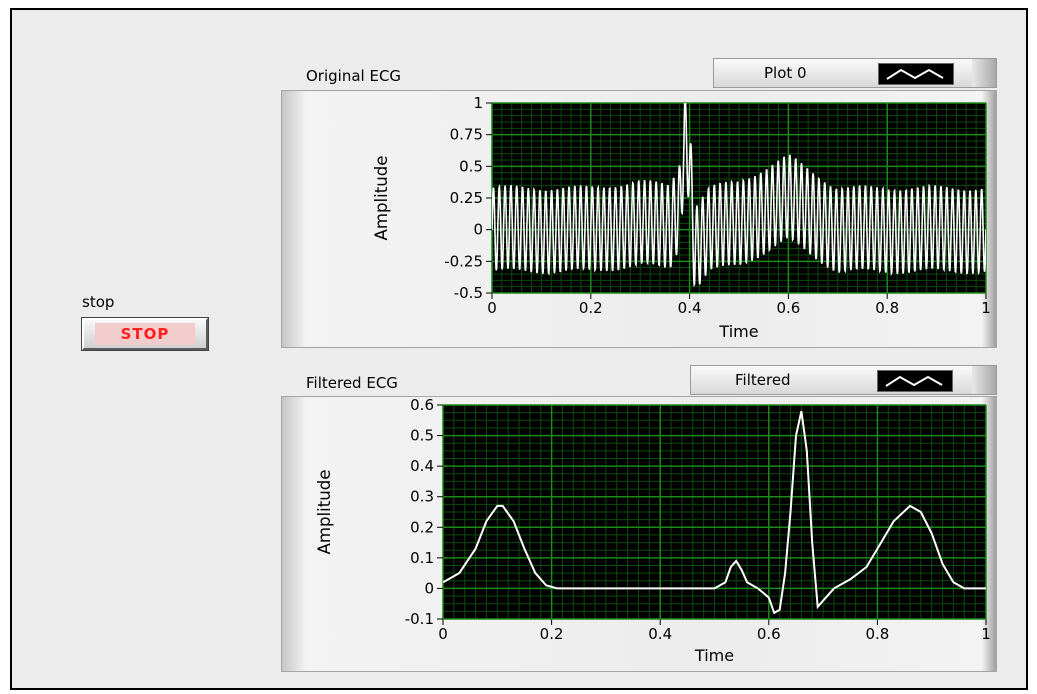 The height and width of the screenshot is (694, 1037). Describe the element at coordinates (466, 198) in the screenshot. I see `y-tick-label: 0.25` at that location.